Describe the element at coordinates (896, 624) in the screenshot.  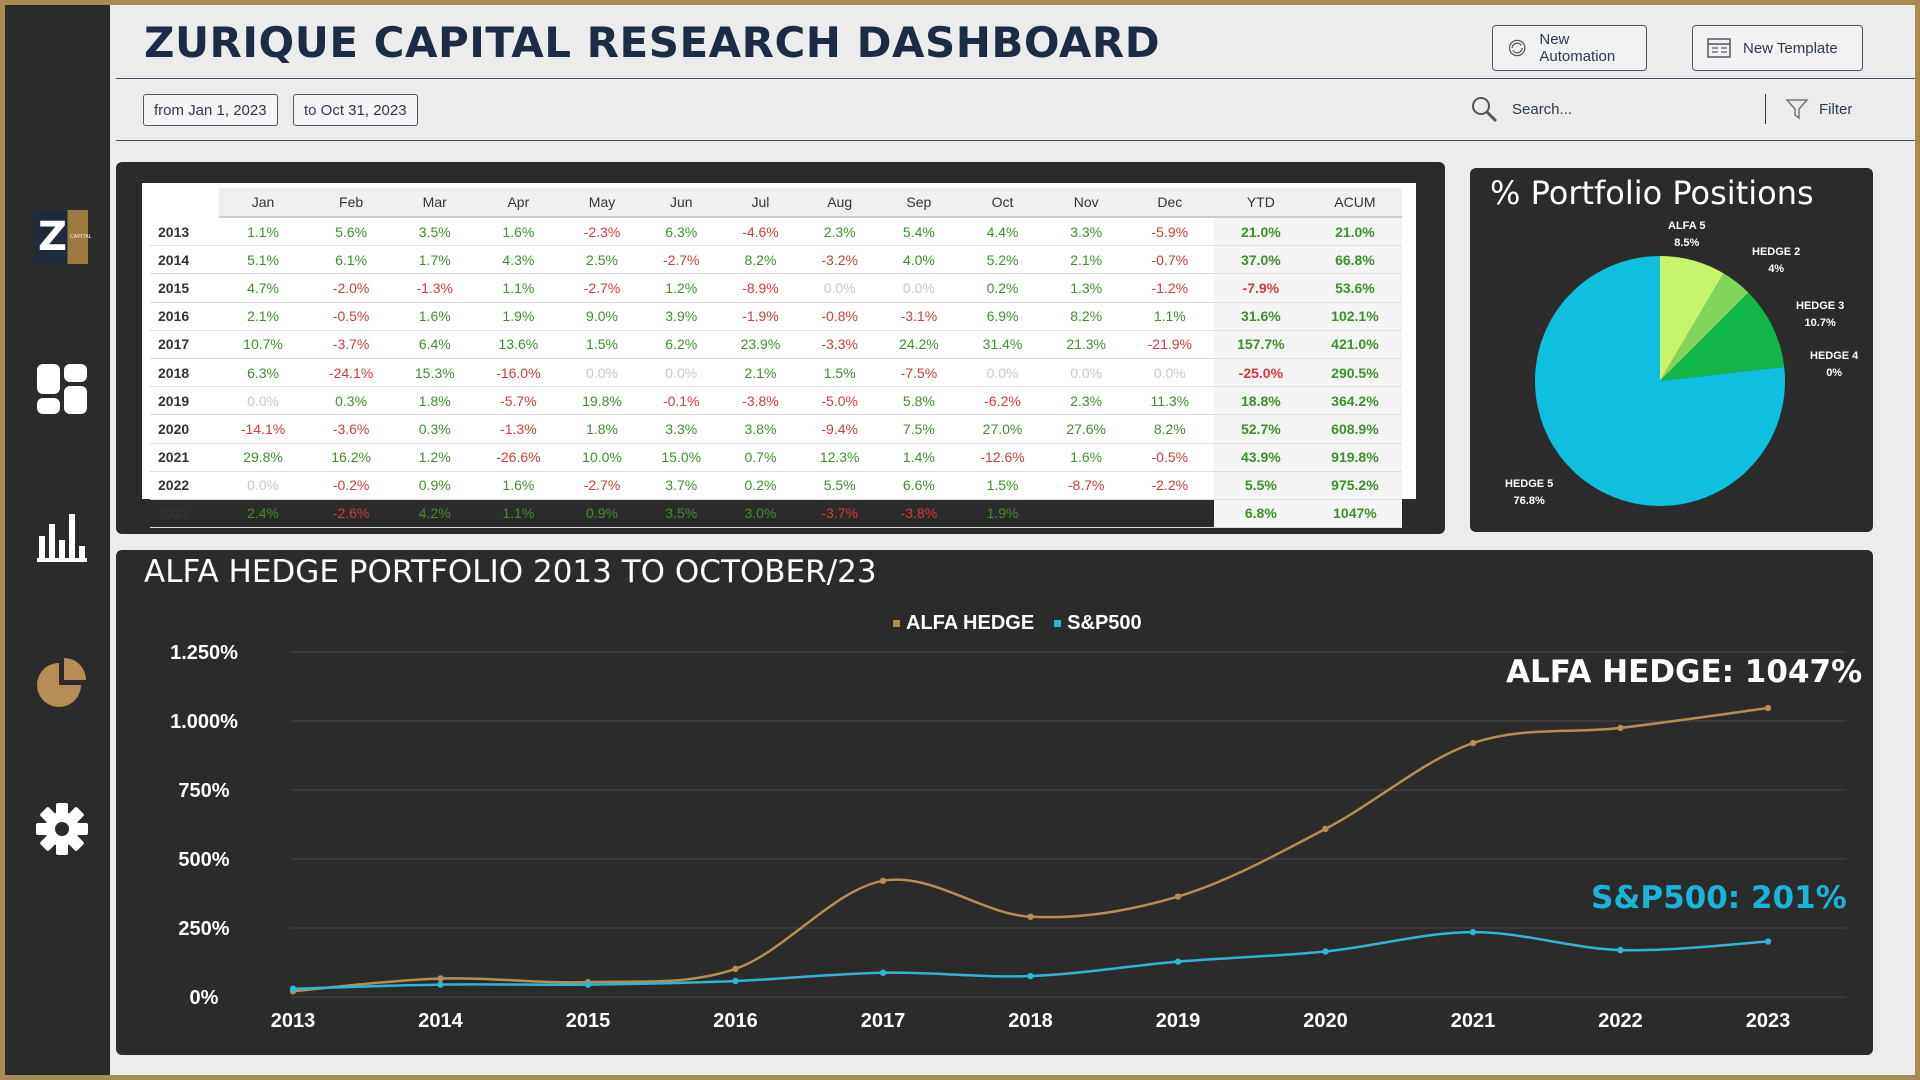
I see `legend-swatch` at that location.